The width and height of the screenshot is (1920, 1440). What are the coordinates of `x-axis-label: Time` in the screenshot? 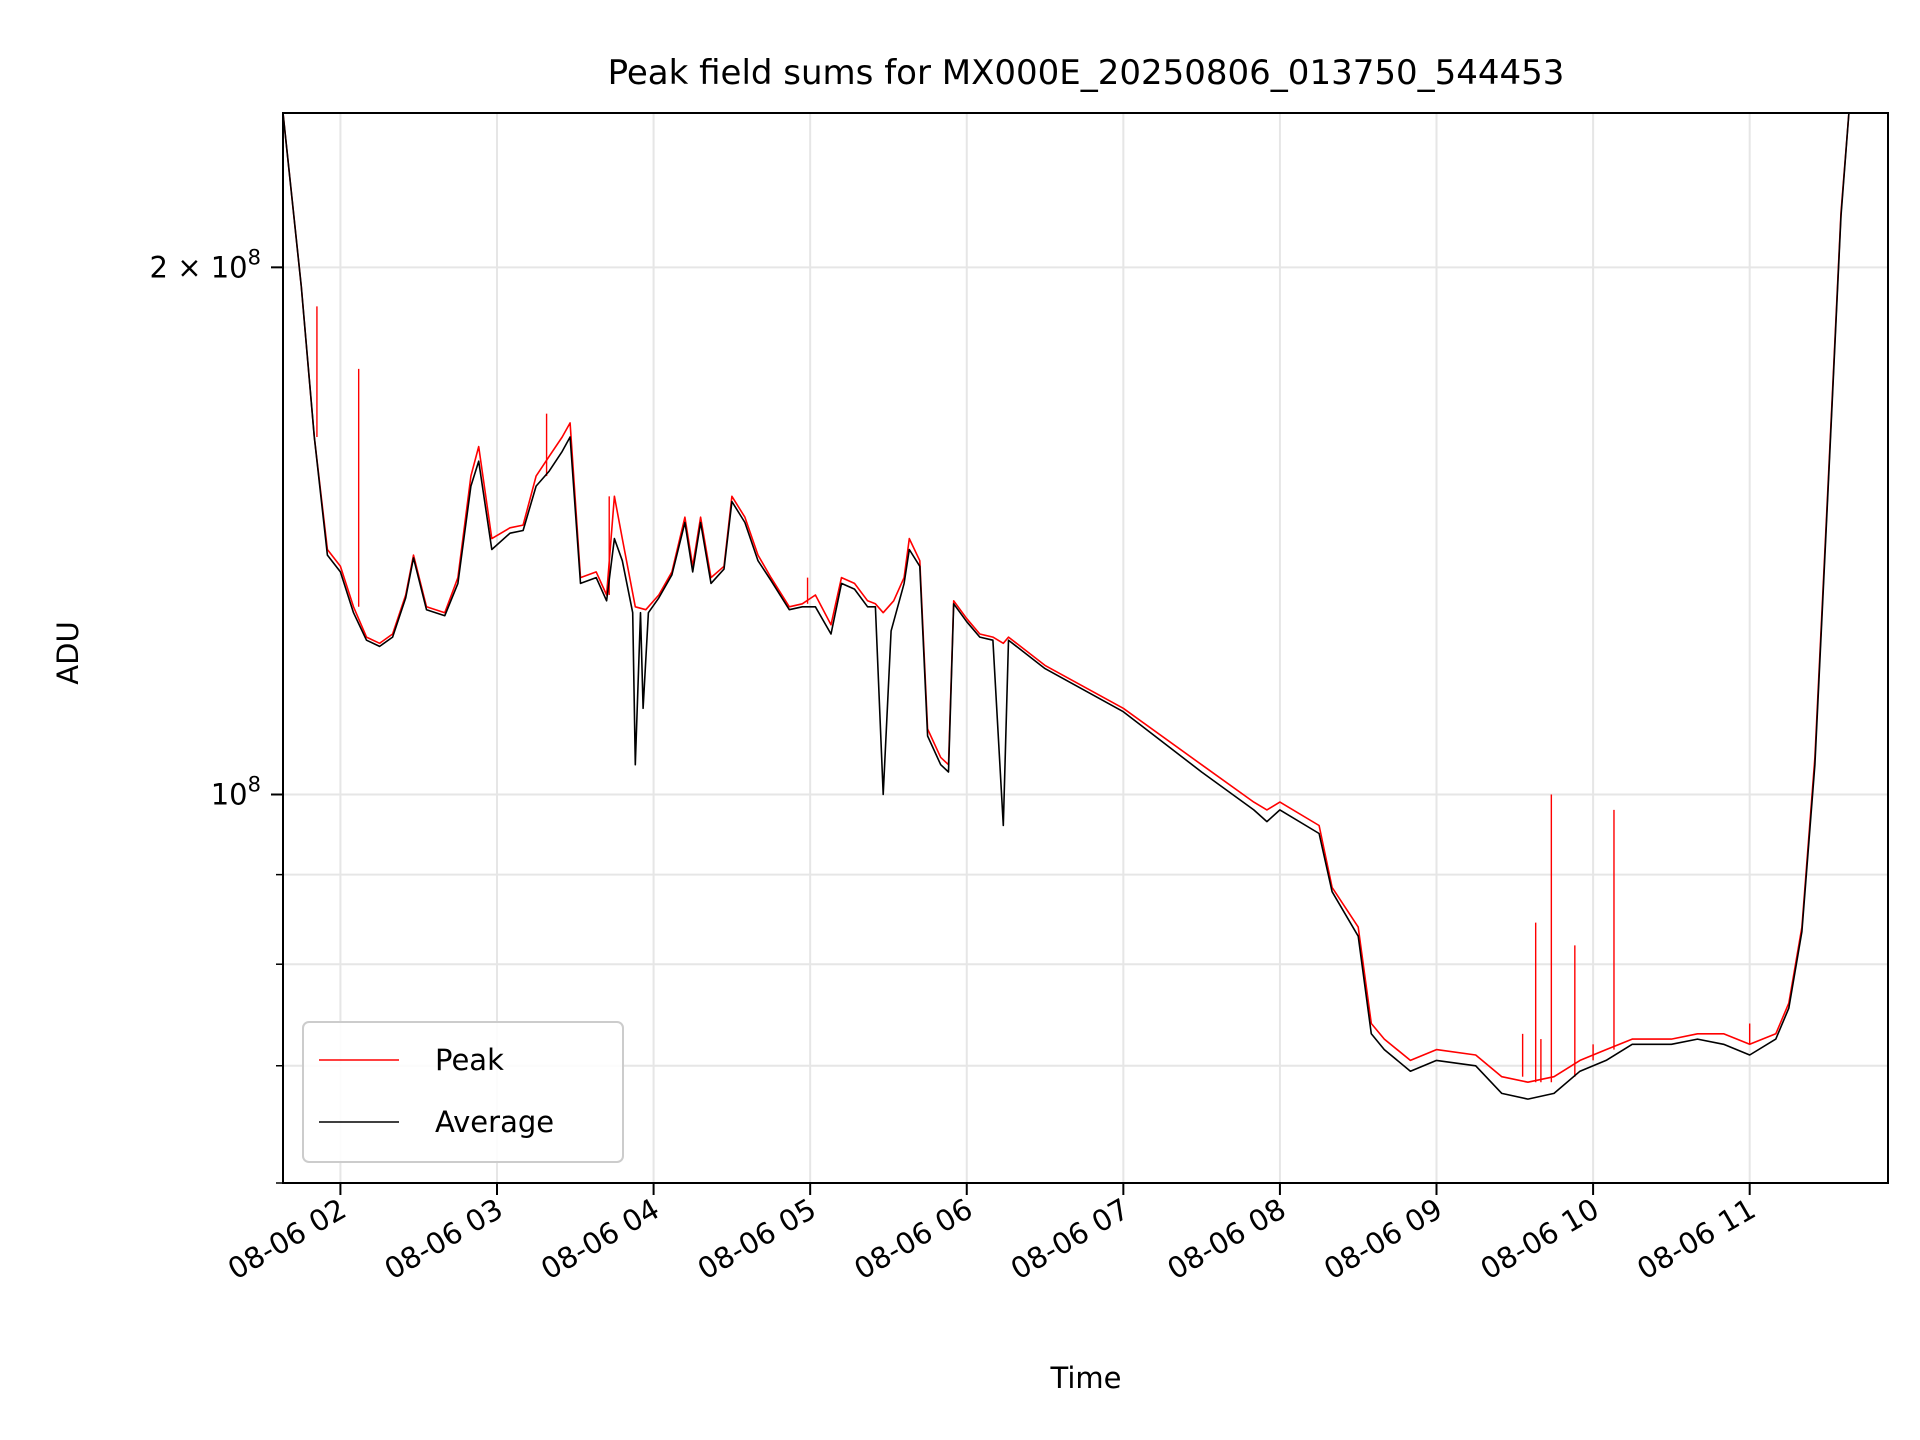 It's located at (1086, 1378).